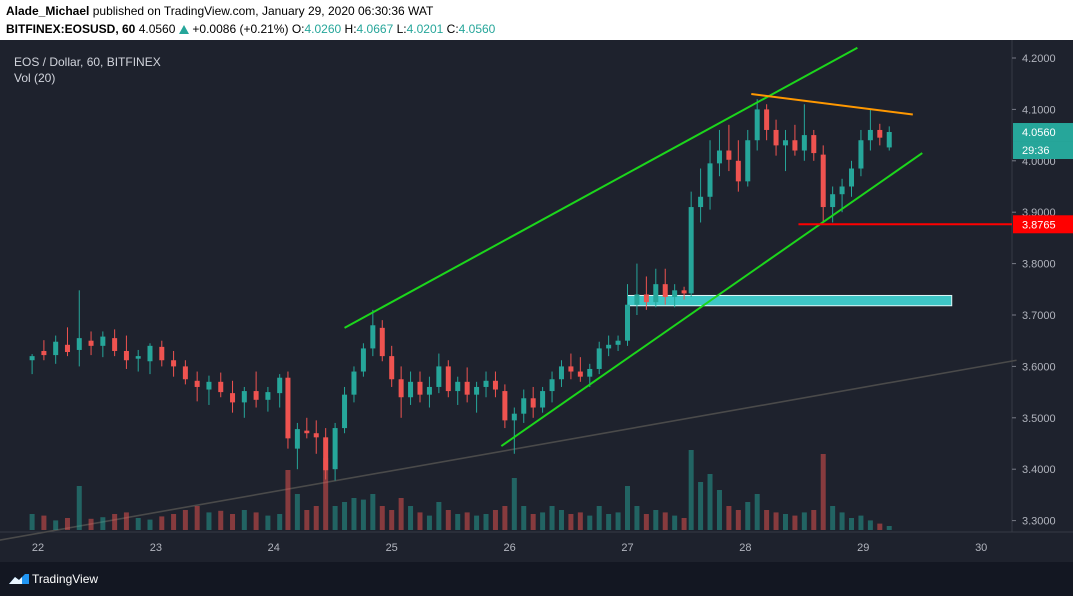 The width and height of the screenshot is (1073, 596). What do you see at coordinates (87, 70) in the screenshot?
I see `chart-legend: EOS / Dollar, 60, BITFINEX Vol (20)` at bounding box center [87, 70].